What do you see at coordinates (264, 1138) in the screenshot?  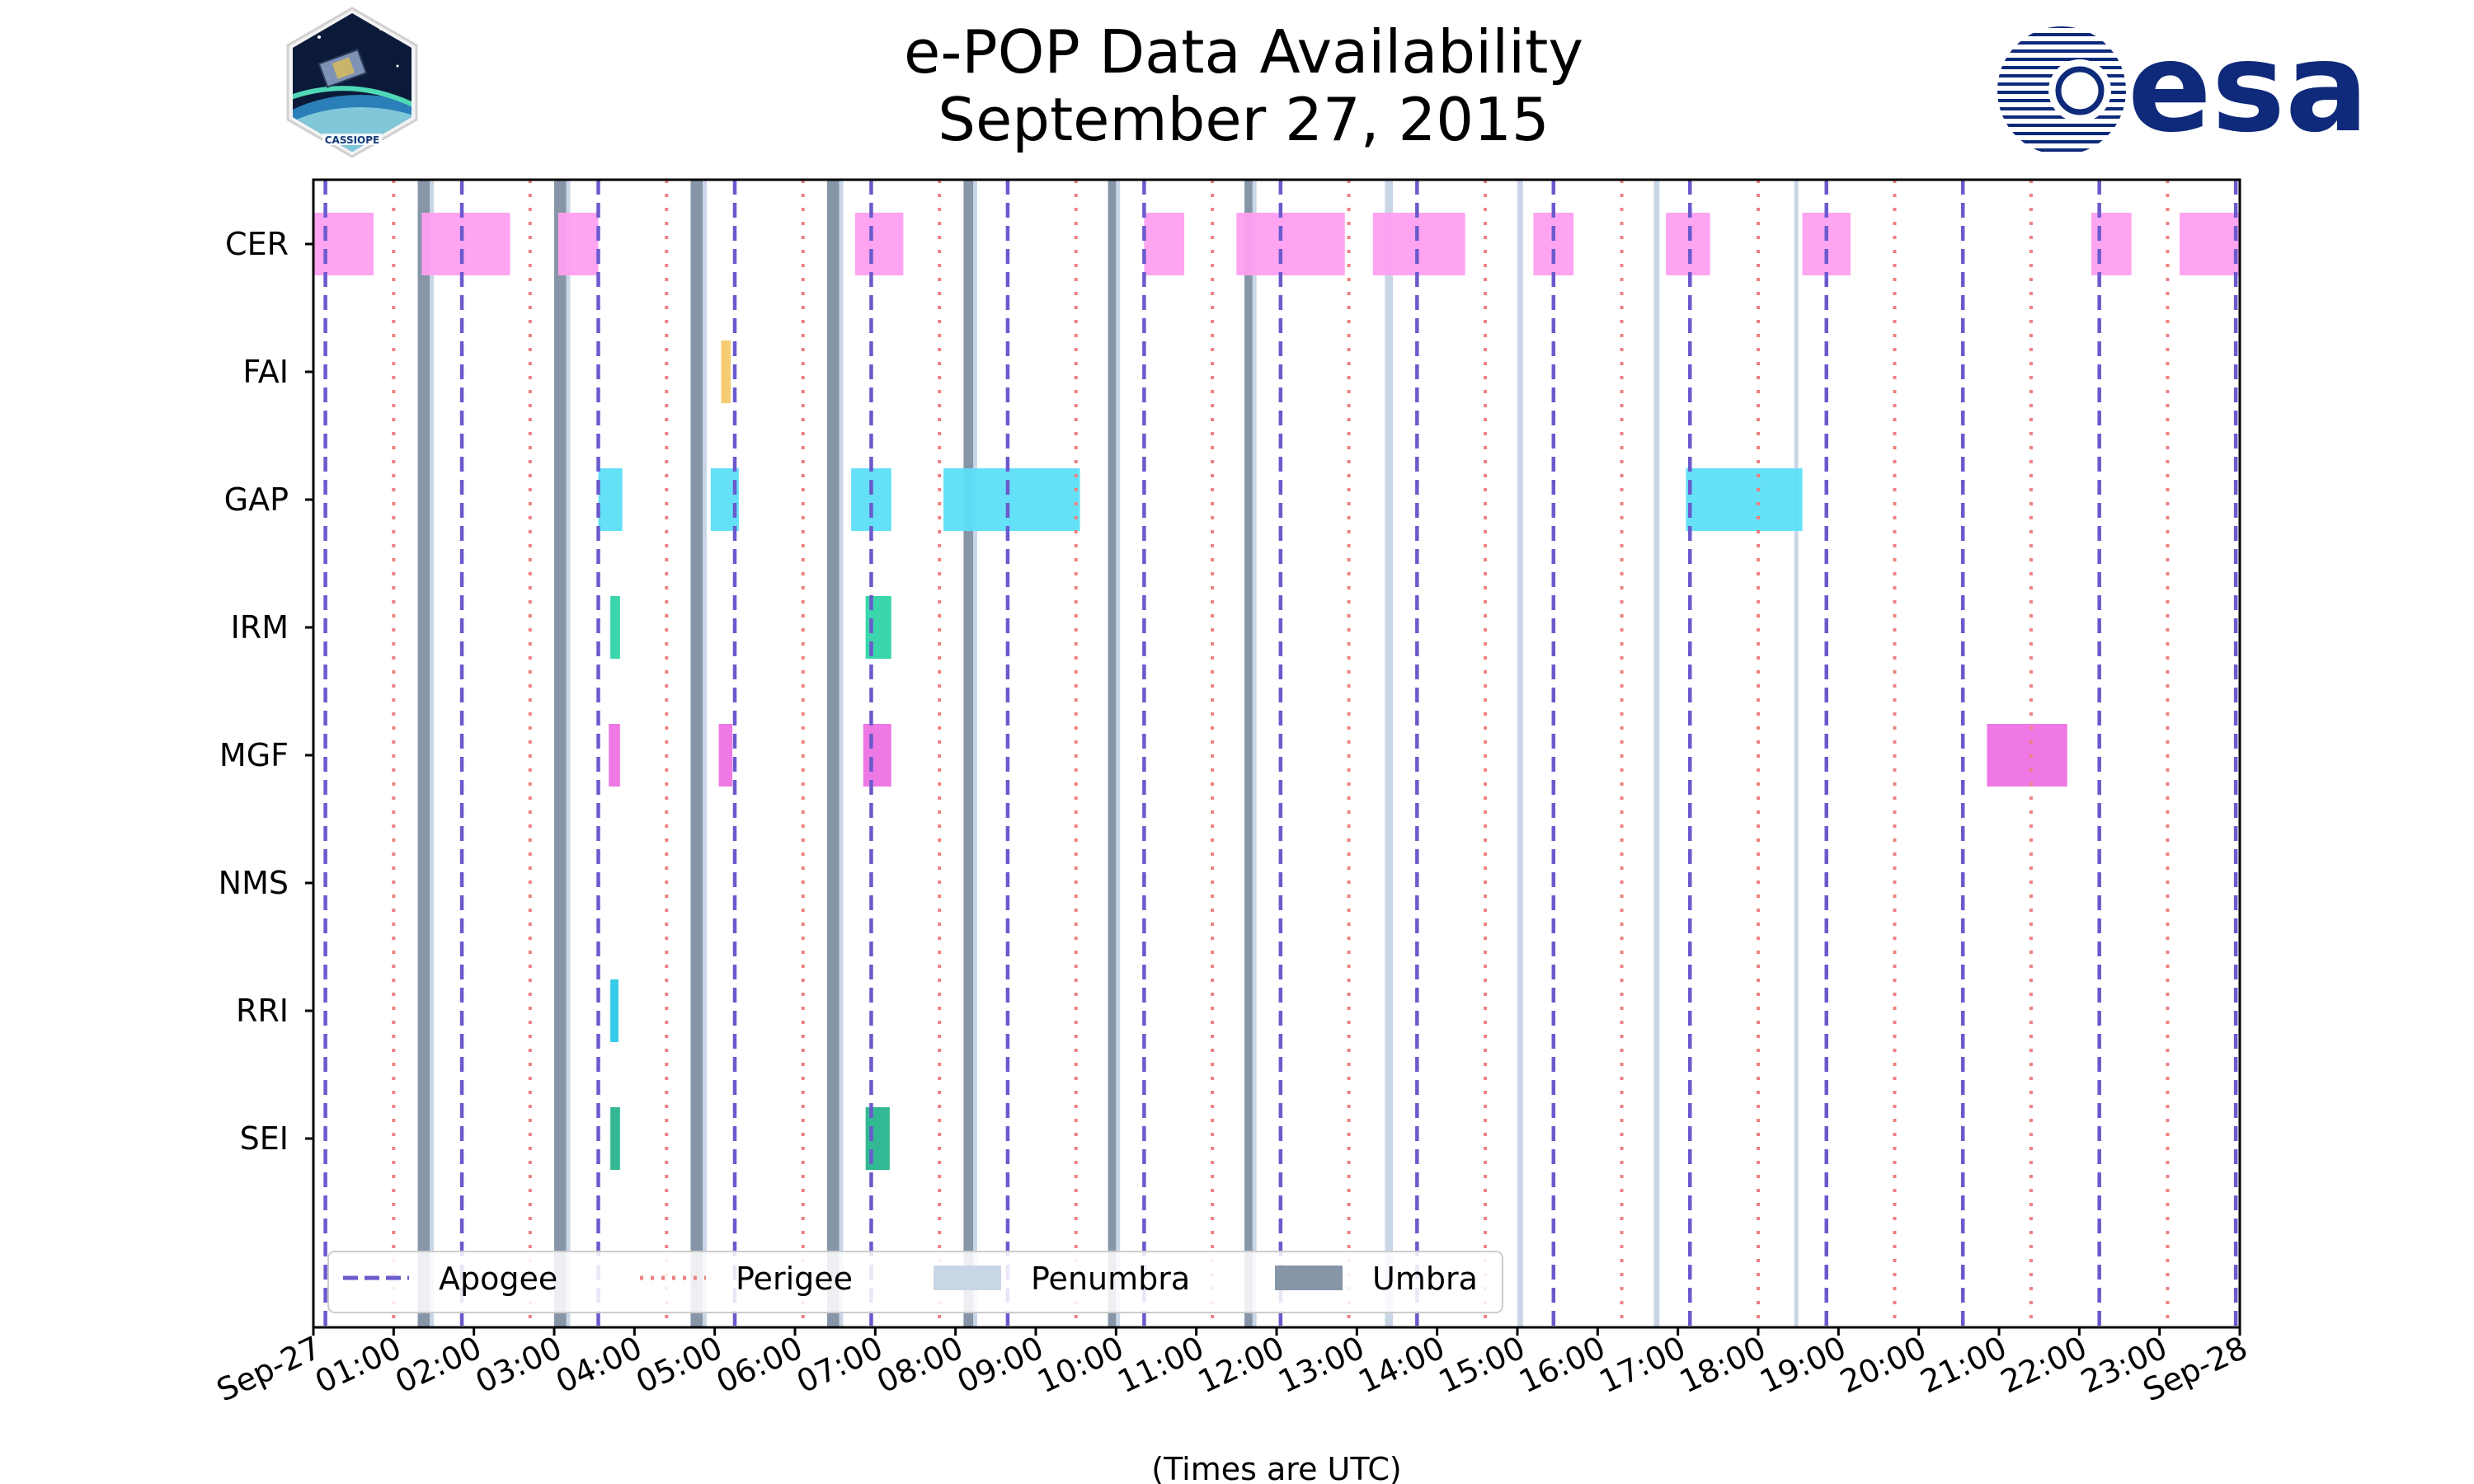 I see `y-tick-label: SEI` at bounding box center [264, 1138].